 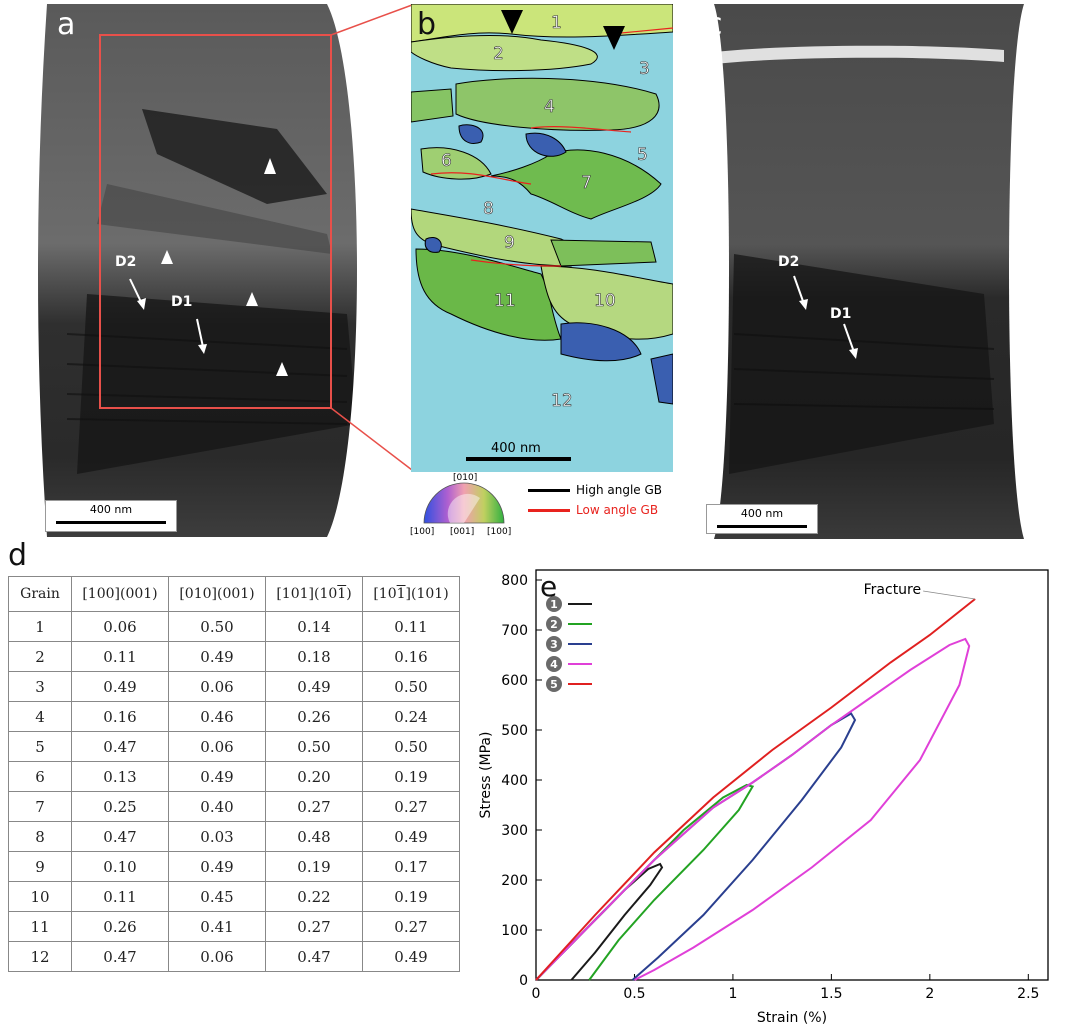 What do you see at coordinates (548, 586) in the screenshot?
I see `panel-label-e: e` at bounding box center [548, 586].